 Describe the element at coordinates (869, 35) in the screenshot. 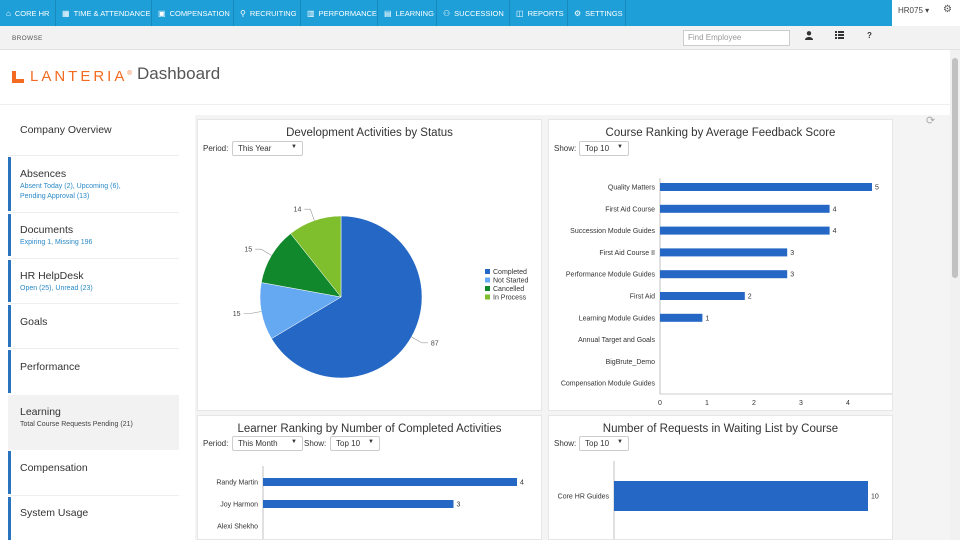

I see `help-icon: ?` at that location.